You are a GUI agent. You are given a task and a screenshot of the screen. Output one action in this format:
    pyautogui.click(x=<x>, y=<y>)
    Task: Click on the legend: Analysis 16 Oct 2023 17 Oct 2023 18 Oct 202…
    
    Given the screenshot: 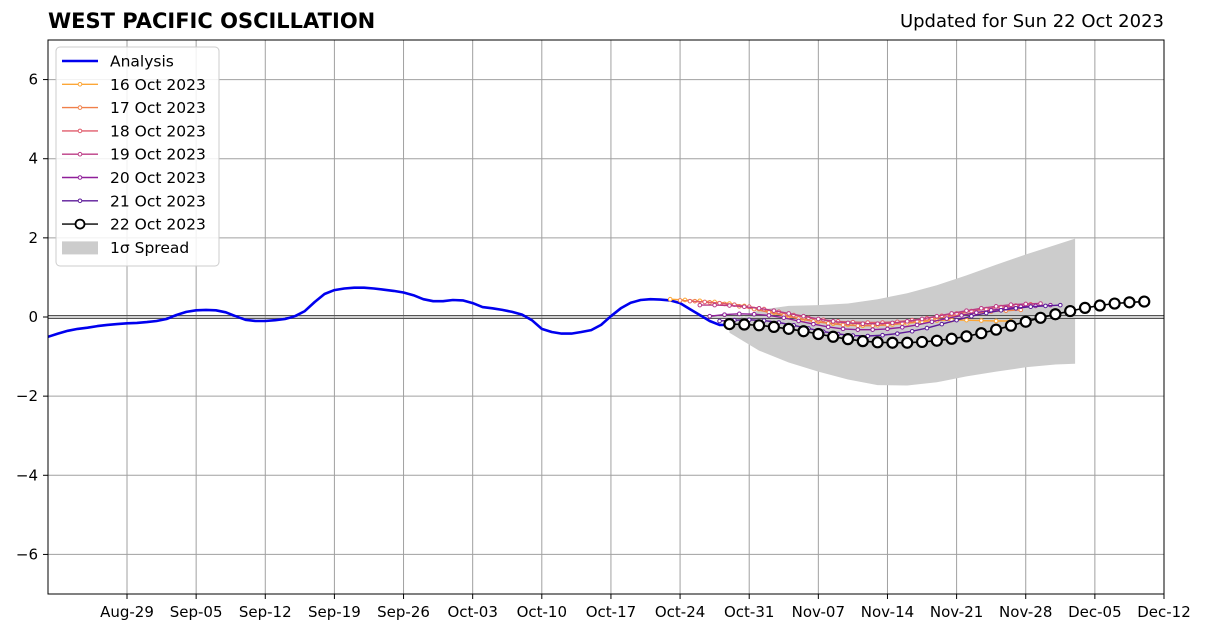 What is the action you would take?
    pyautogui.click(x=137, y=156)
    